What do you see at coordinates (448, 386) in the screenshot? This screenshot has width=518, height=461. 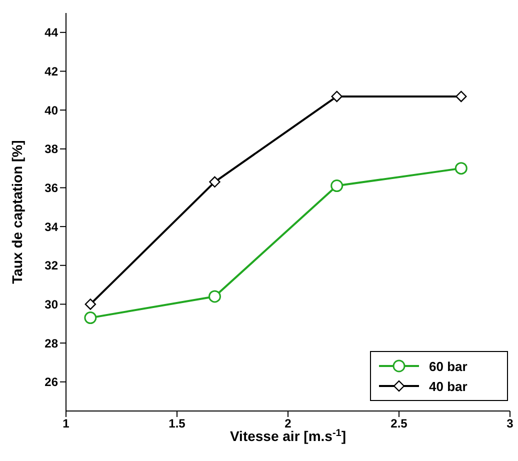 I see `legend-label: 40 bar` at bounding box center [448, 386].